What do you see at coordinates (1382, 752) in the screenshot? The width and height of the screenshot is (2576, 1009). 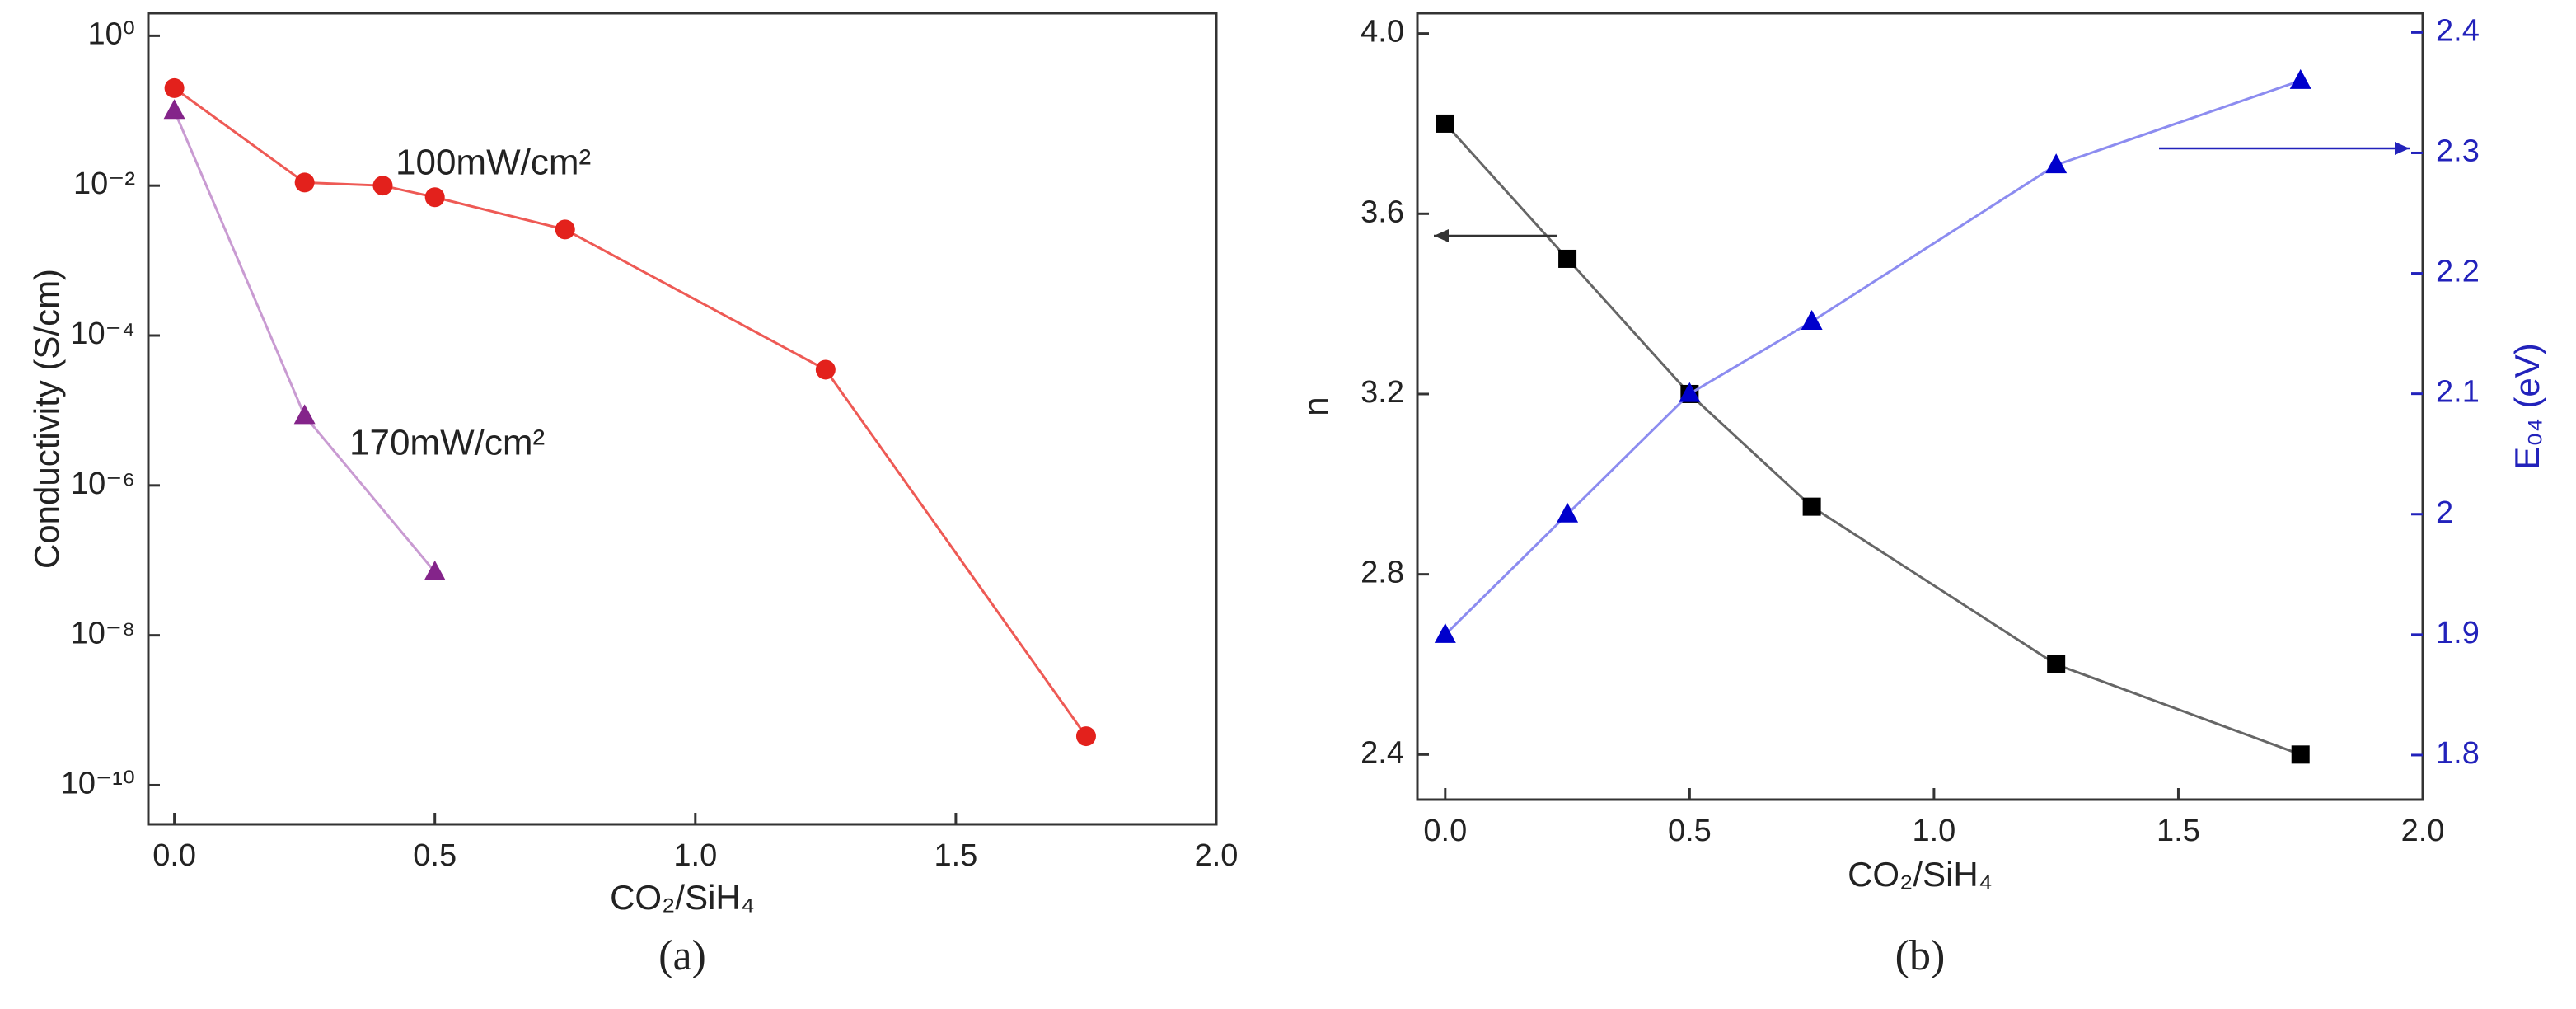 I see `y-tick-label: 2.4` at bounding box center [1382, 752].